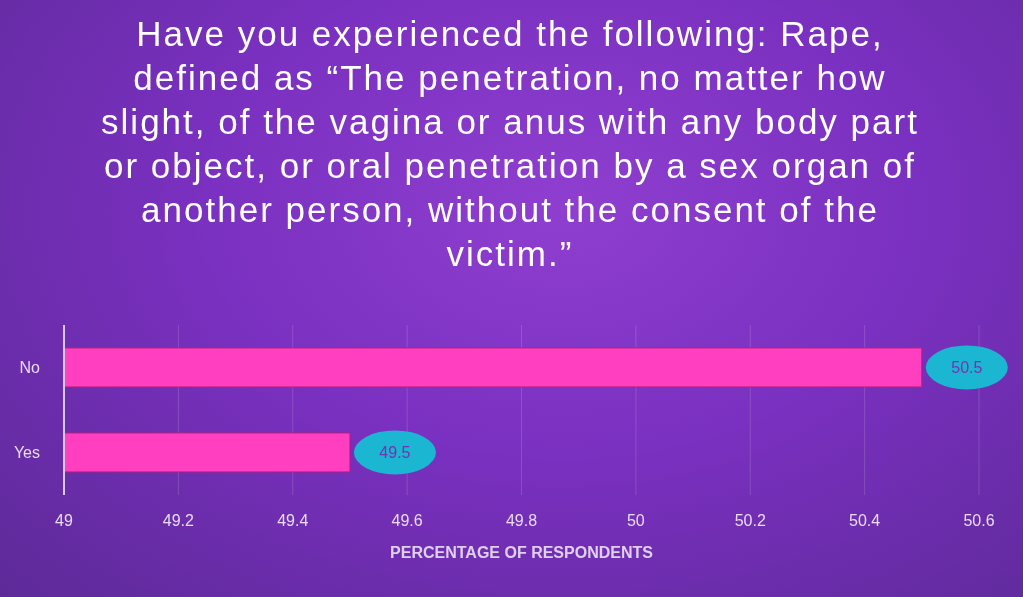  What do you see at coordinates (293, 521) in the screenshot?
I see `x-tick-label: 49.4` at bounding box center [293, 521].